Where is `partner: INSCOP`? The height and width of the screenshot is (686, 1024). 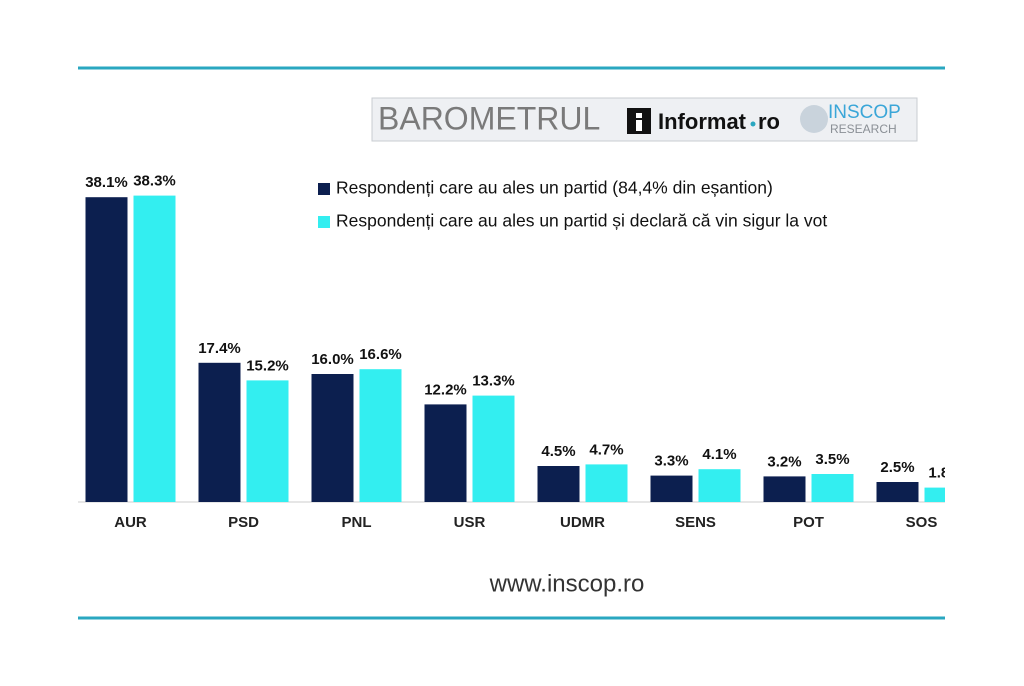 partner: INSCOP is located at coordinates (864, 112).